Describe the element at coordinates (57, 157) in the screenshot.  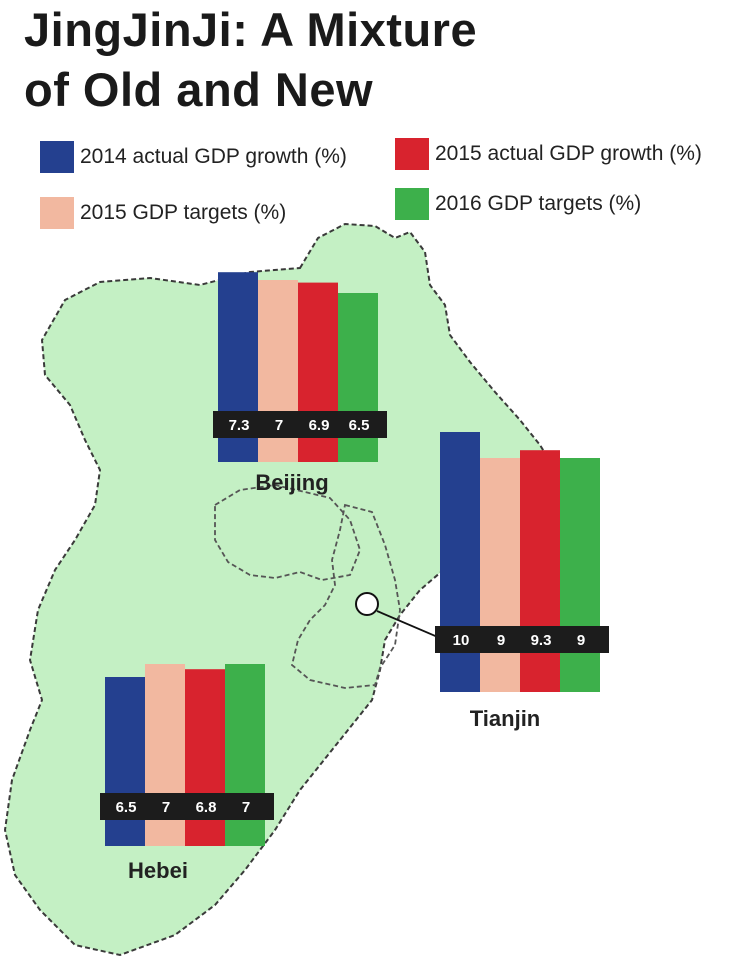
I see `legend-swatch-2014-actual` at that location.